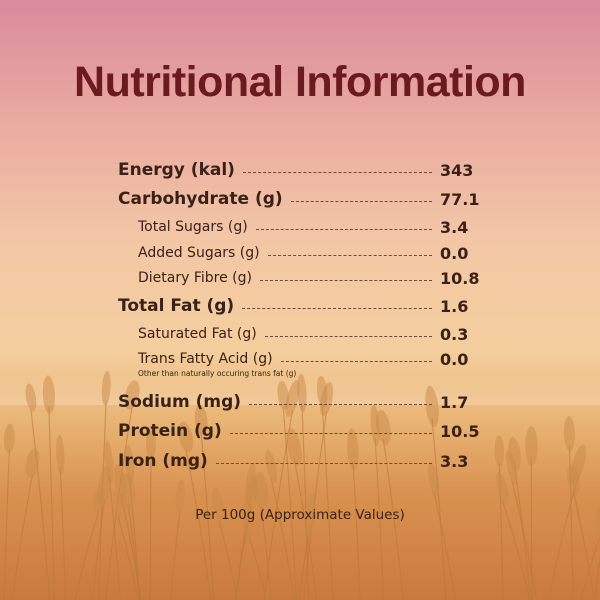  Describe the element at coordinates (176, 170) in the screenshot. I see `nutrient-label: Energy (kal)` at that location.